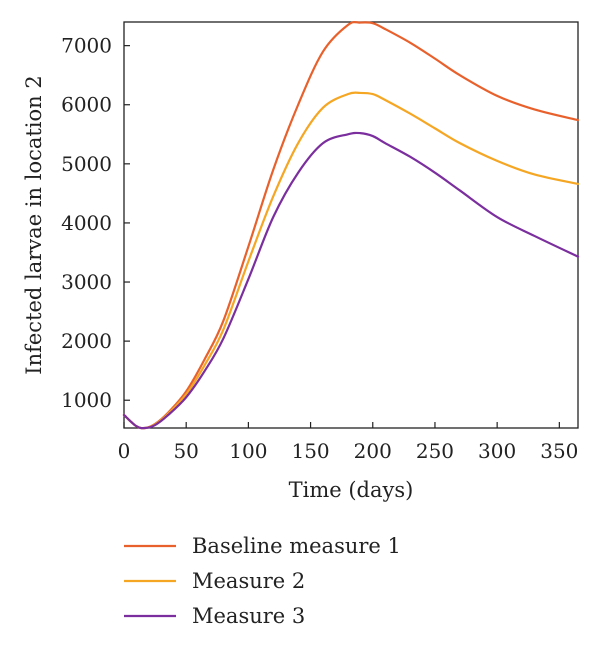  What do you see at coordinates (559, 451) in the screenshot?
I see `x-tick-label: 350` at bounding box center [559, 451].